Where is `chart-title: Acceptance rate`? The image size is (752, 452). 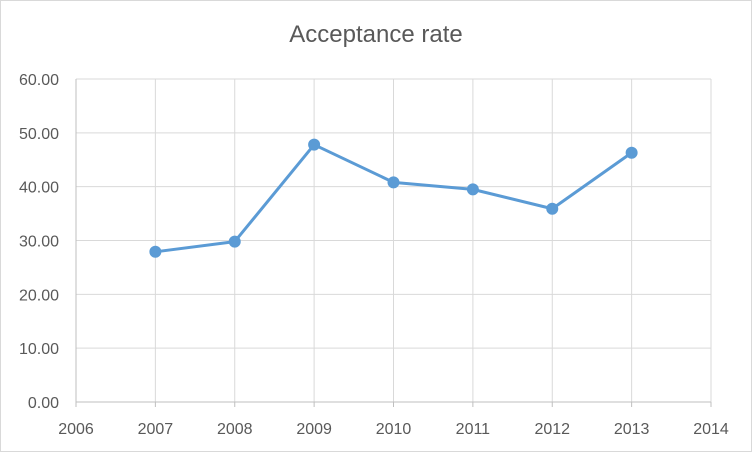
chart-title: Acceptance rate is located at coordinates (376, 34).